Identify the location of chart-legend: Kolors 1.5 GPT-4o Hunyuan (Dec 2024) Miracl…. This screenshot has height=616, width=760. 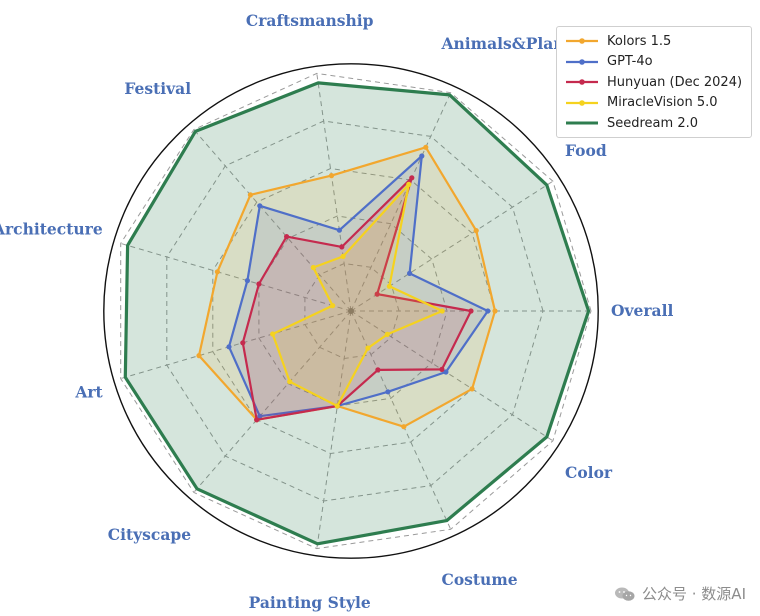
(654, 82).